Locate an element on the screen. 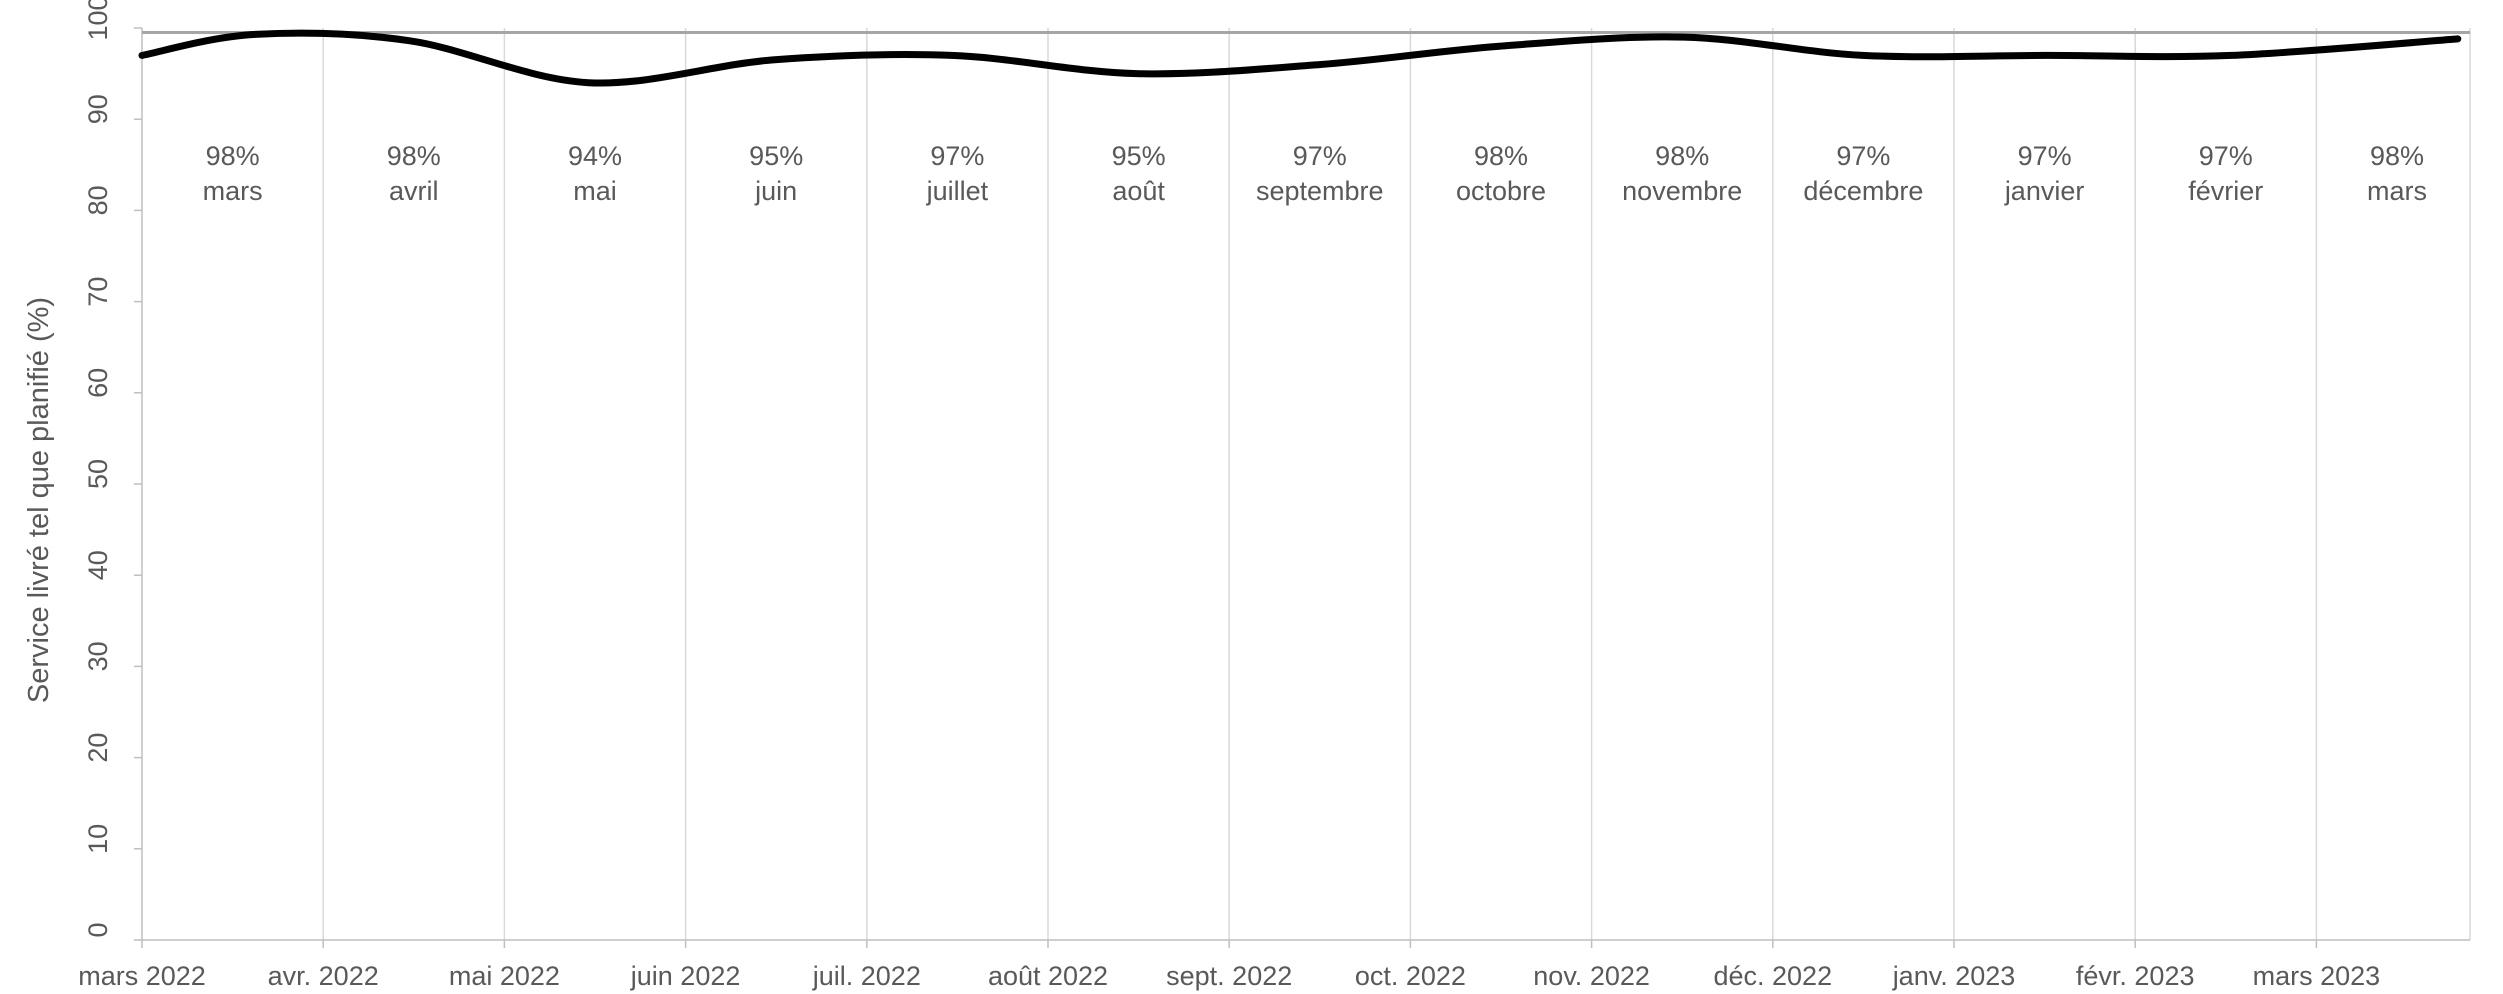 Image resolution: width=2503 pixels, height=994 pixels. series-line is located at coordinates (1300, 58).